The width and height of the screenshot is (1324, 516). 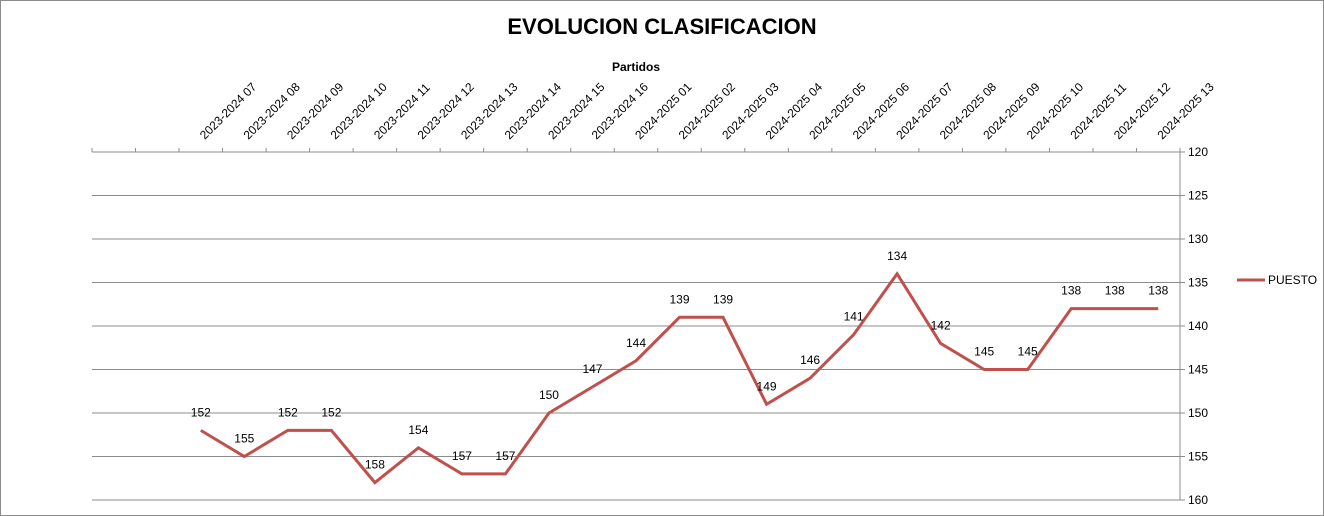 I want to click on chart-title: EVOLUCION CLASIFICACION, so click(x=662, y=26).